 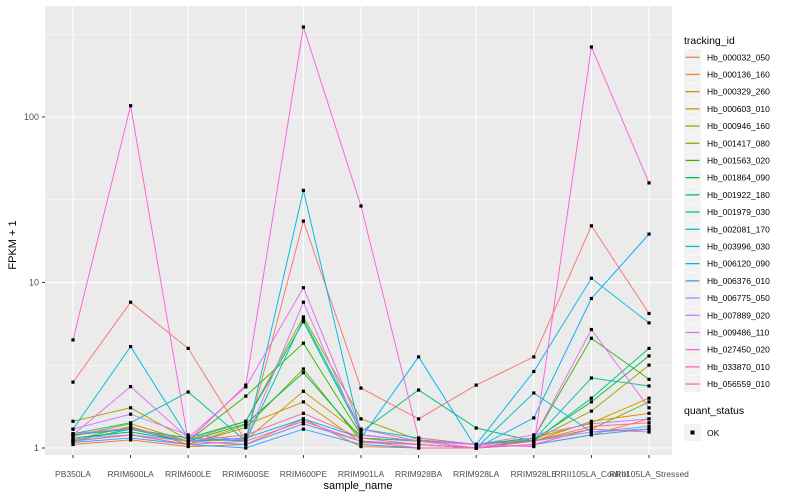 What do you see at coordinates (692, 432) in the screenshot?
I see `ok-square-marker-icon` at bounding box center [692, 432].